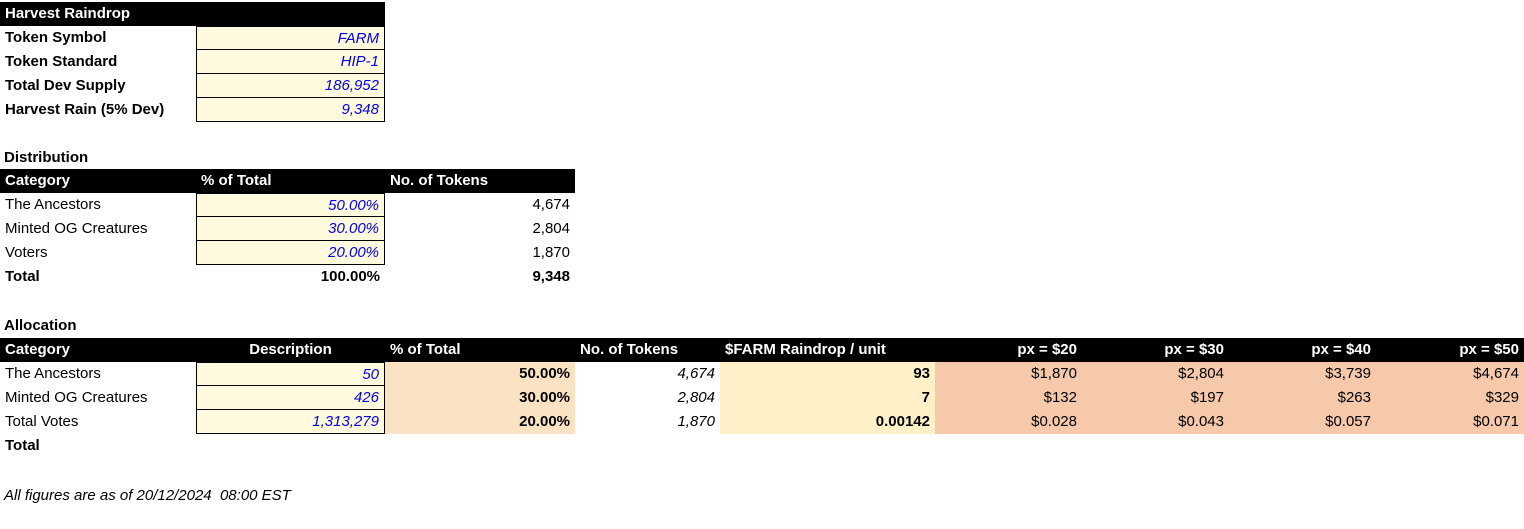 Image resolution: width=1524 pixels, height=529 pixels. What do you see at coordinates (1008, 398) in the screenshot?
I see `allocation-row-px20: $132` at bounding box center [1008, 398].